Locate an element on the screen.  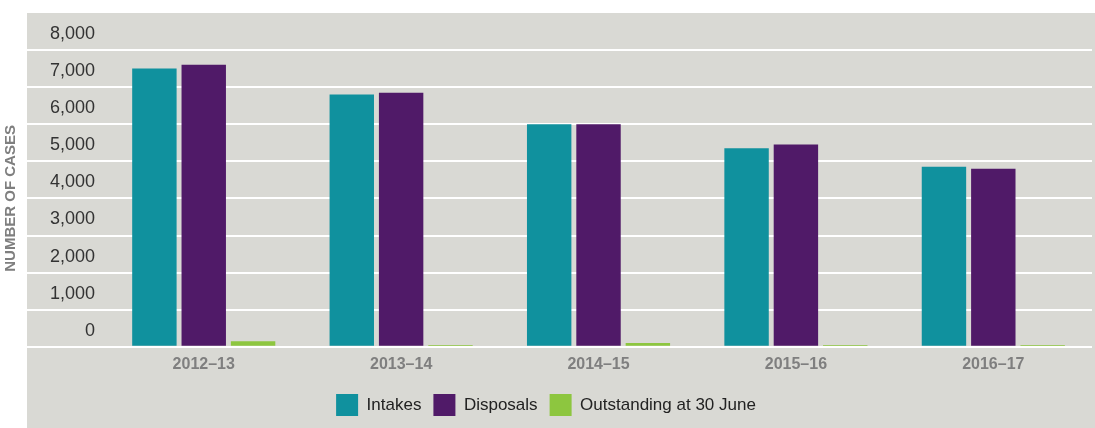
y-tick-label: 1,000 is located at coordinates (73, 292).